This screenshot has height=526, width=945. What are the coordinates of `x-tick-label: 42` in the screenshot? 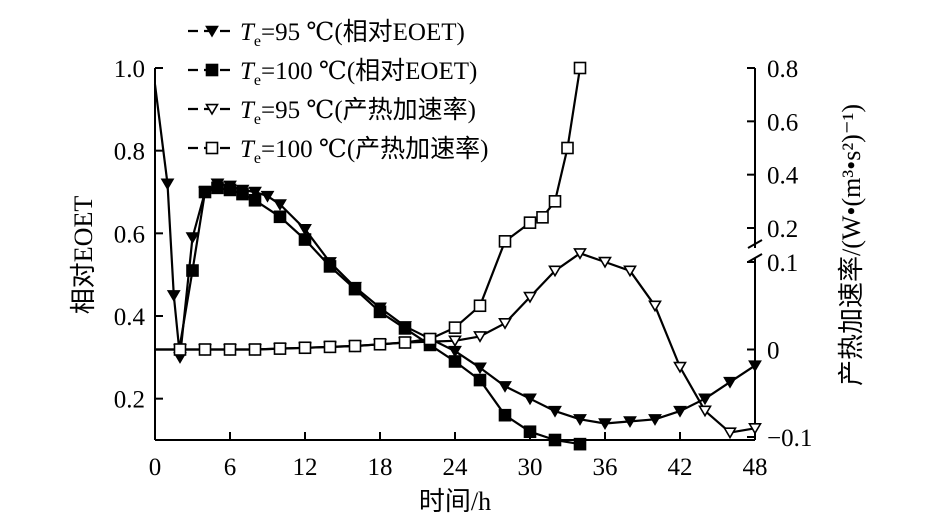 It's located at (680, 467).